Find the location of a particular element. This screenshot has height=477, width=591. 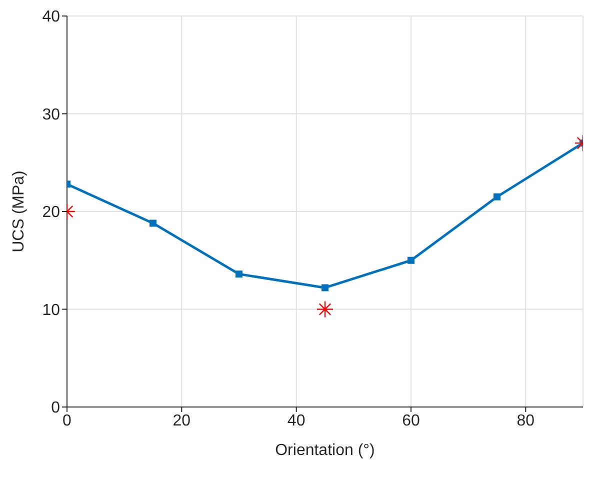

y-tick-label: 0 is located at coordinates (55, 408).